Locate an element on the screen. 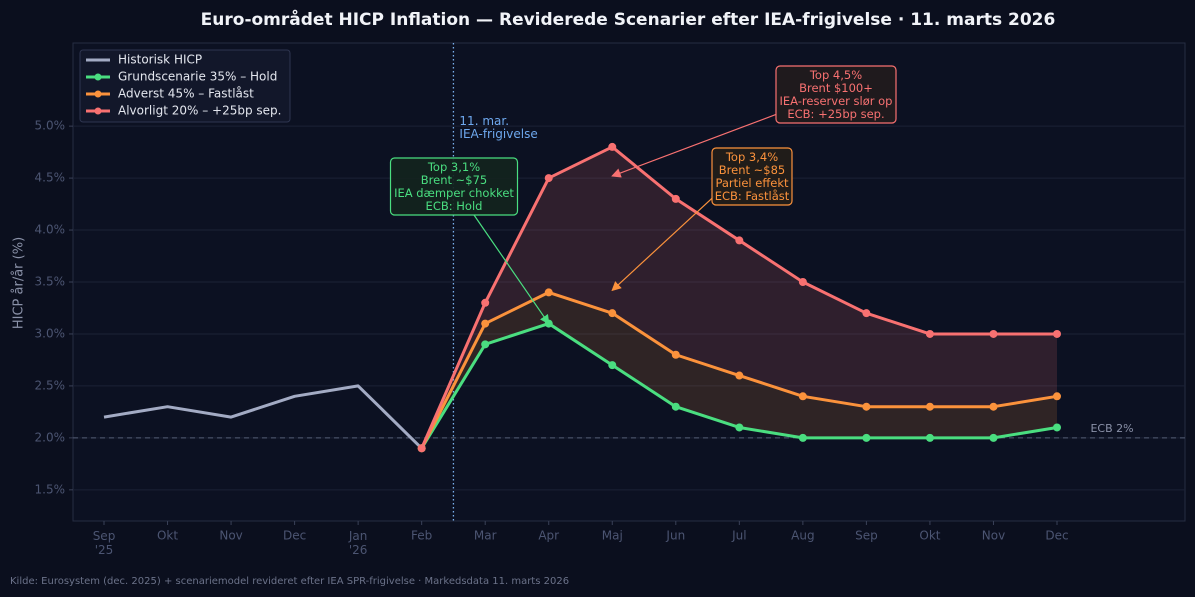 This screenshot has width=1195, height=597. y-axis-label: HICP år/år (%) is located at coordinates (19, 283).